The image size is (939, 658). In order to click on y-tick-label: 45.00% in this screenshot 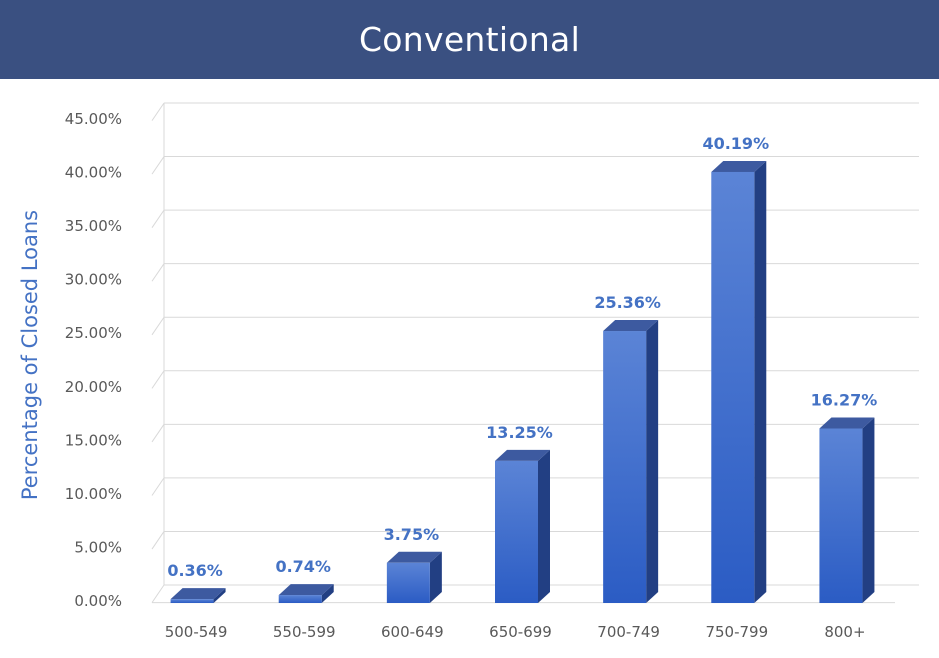, I will do `click(93, 119)`.